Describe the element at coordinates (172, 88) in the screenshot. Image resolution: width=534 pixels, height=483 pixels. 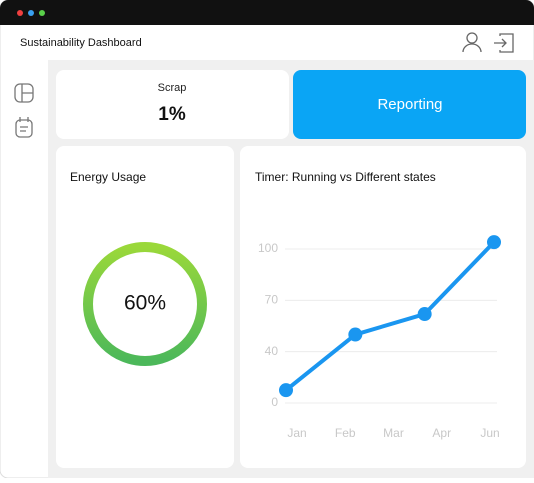
I see `scrap-label: Scrap` at that location.